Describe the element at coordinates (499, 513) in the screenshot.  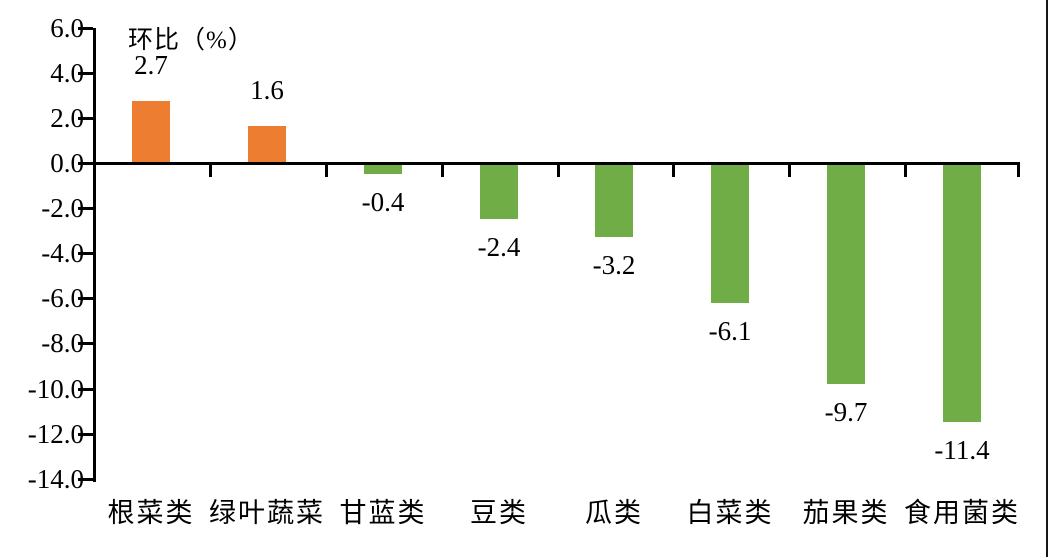
I see `category-label: 豆类` at that location.